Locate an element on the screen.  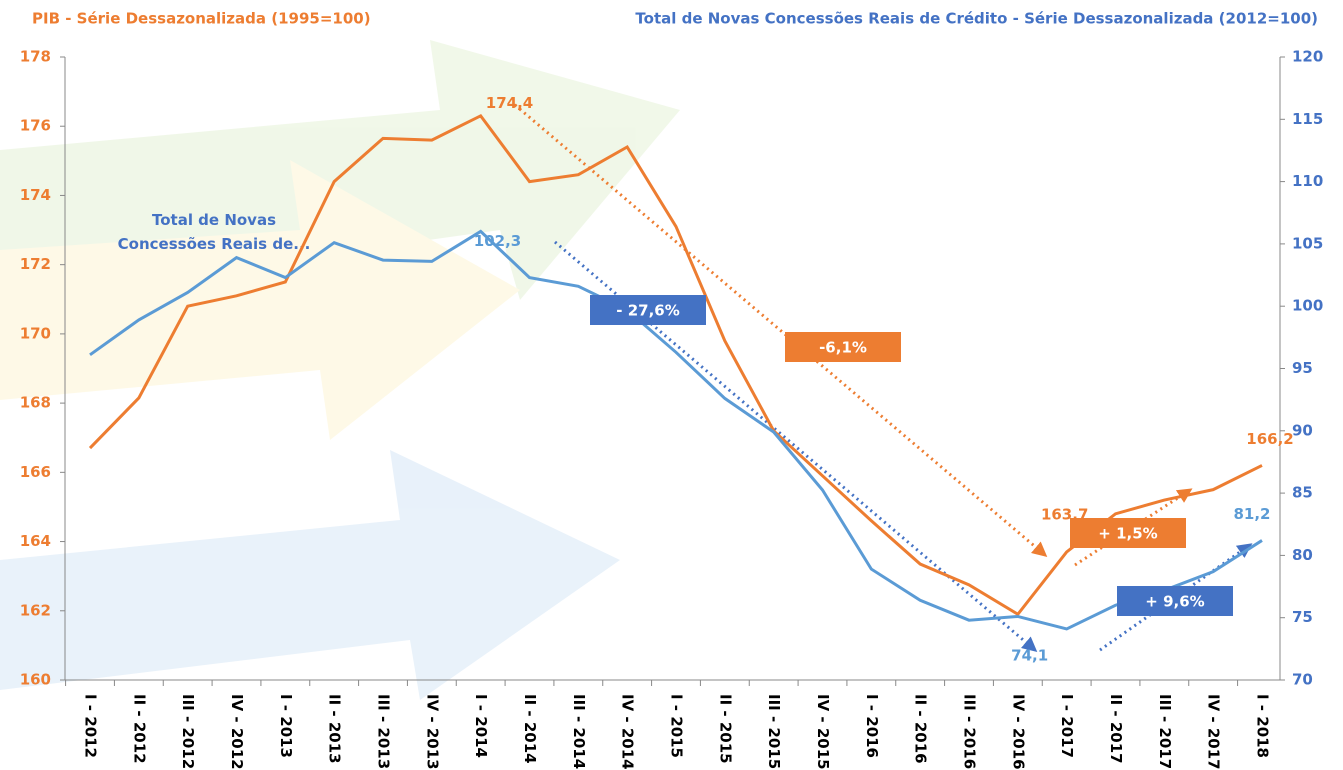
x-tick-label: IV - 2014 is located at coordinates (628, 732).